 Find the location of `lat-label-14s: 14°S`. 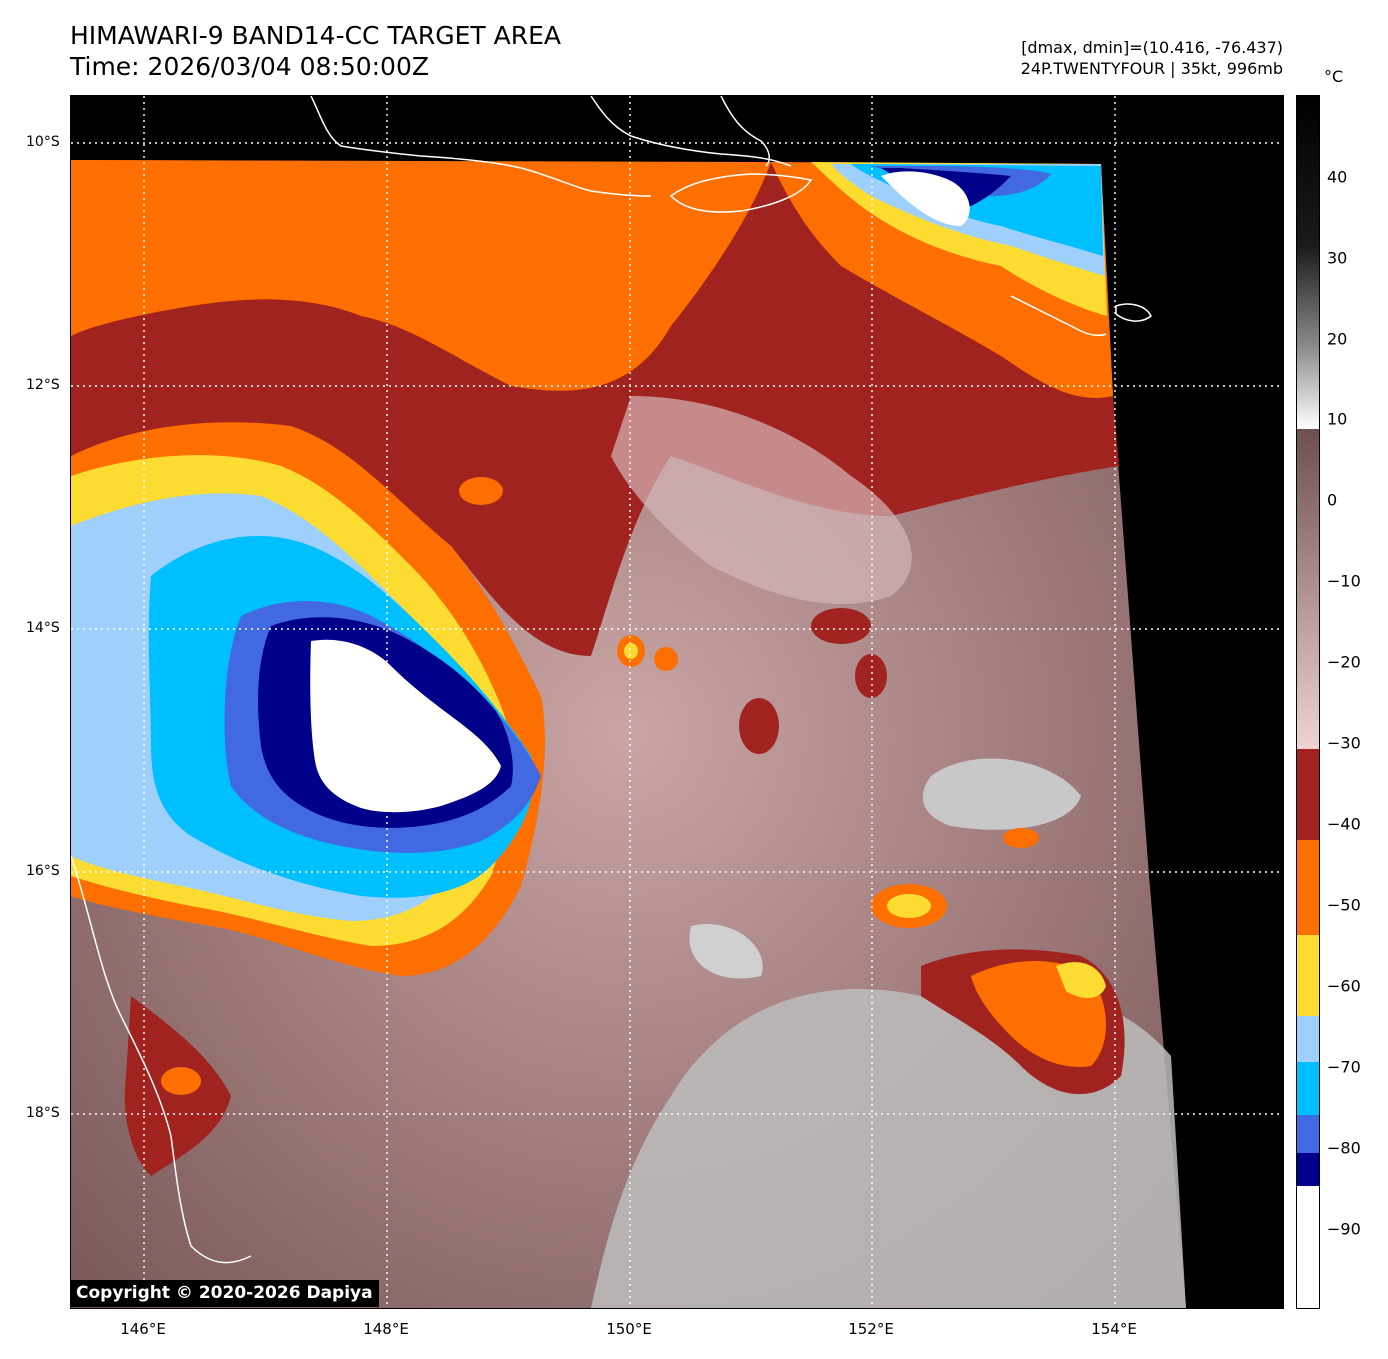

lat-label-14s: 14°S is located at coordinates (43, 628).